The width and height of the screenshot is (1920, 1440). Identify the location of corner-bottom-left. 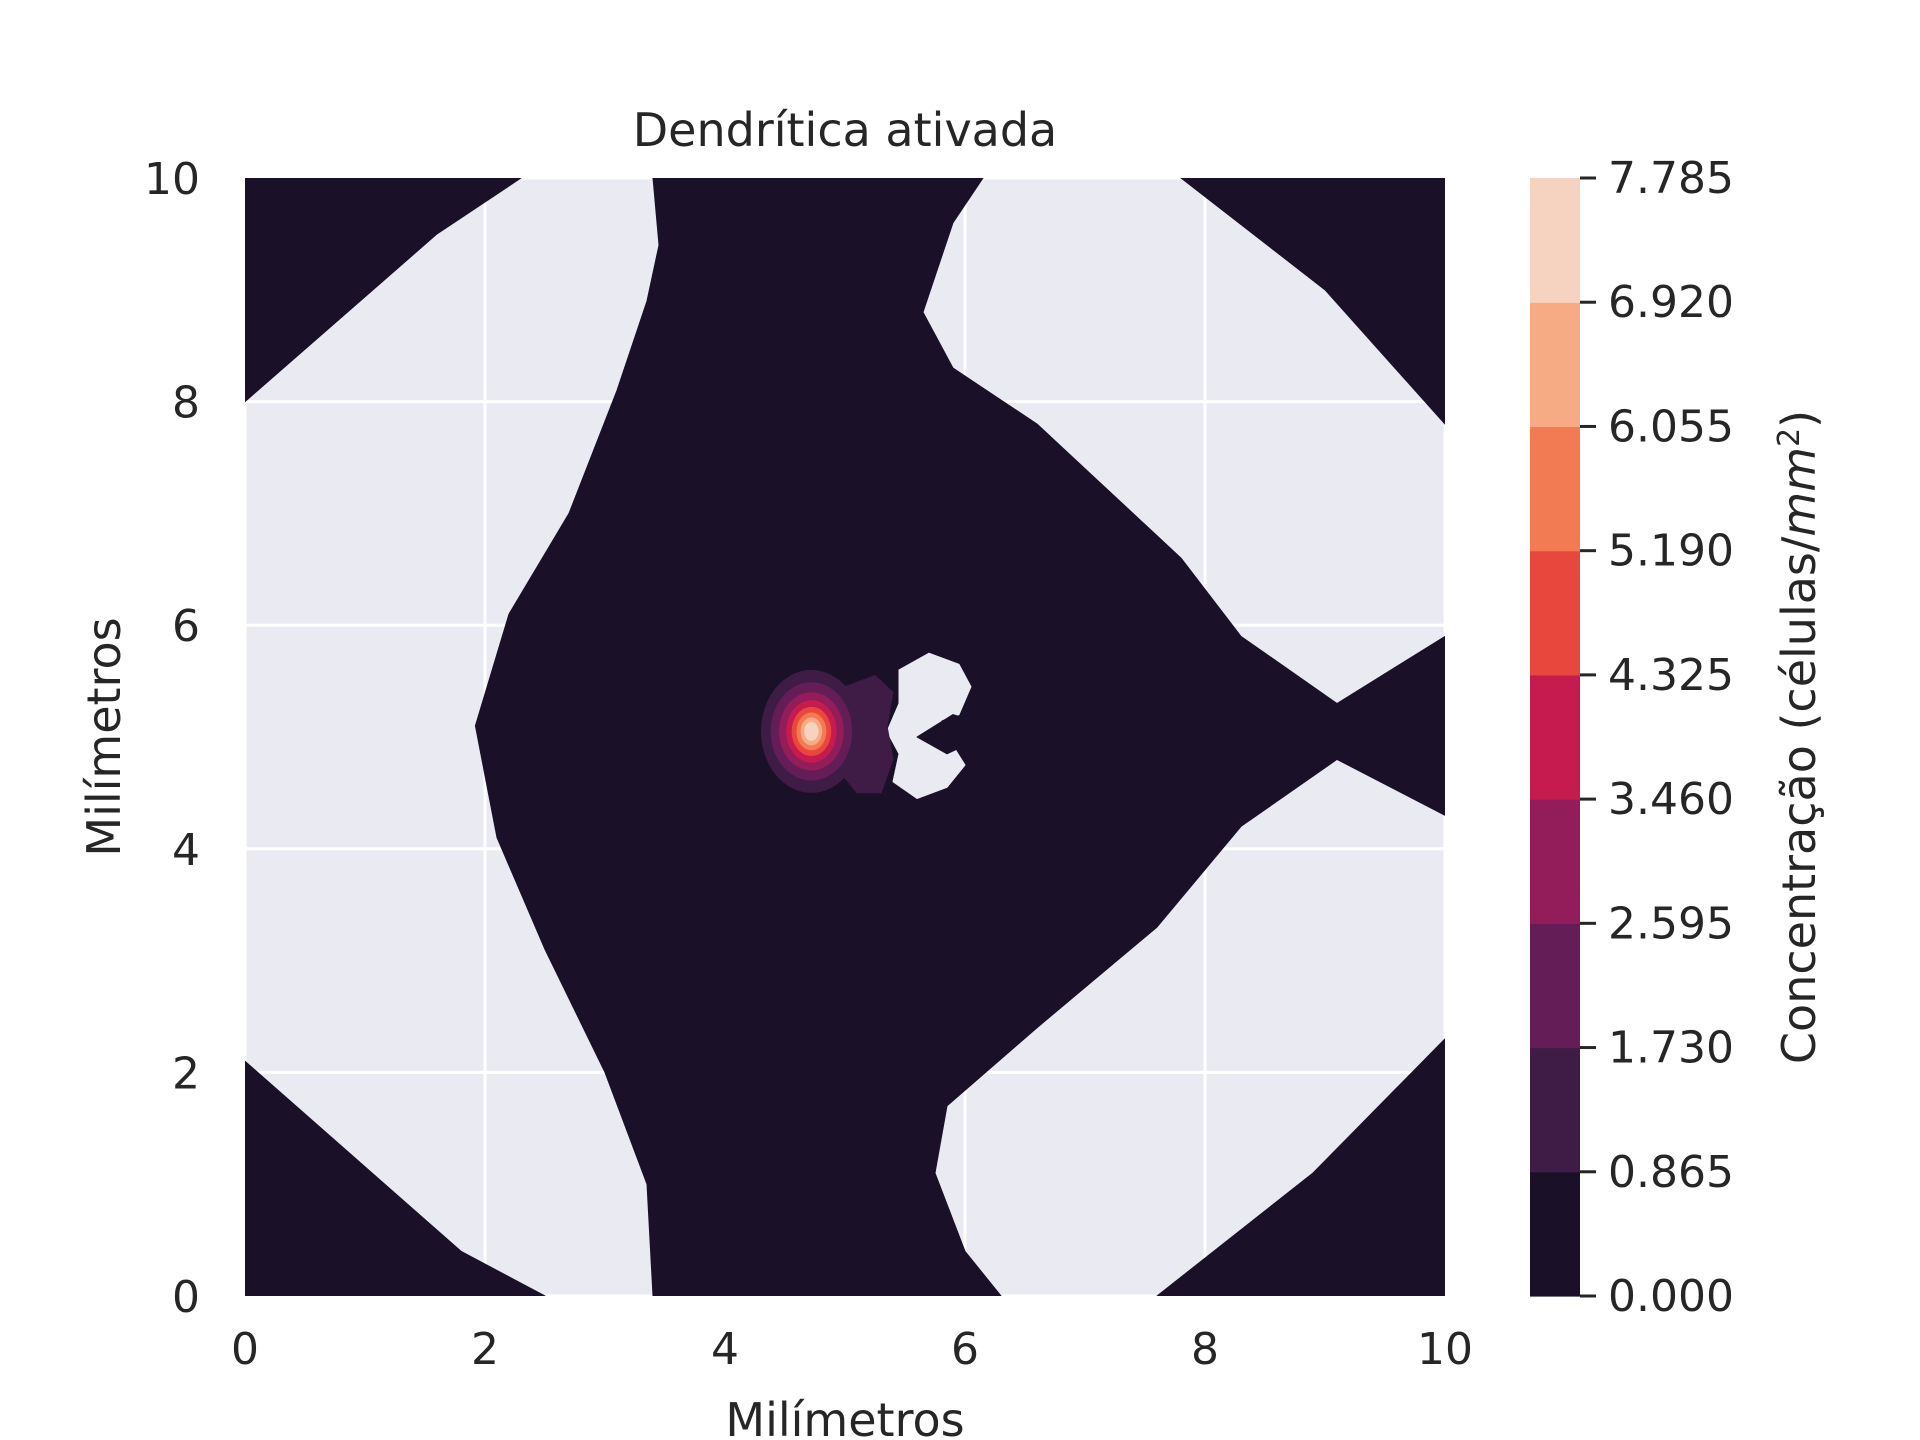
(395, 1178).